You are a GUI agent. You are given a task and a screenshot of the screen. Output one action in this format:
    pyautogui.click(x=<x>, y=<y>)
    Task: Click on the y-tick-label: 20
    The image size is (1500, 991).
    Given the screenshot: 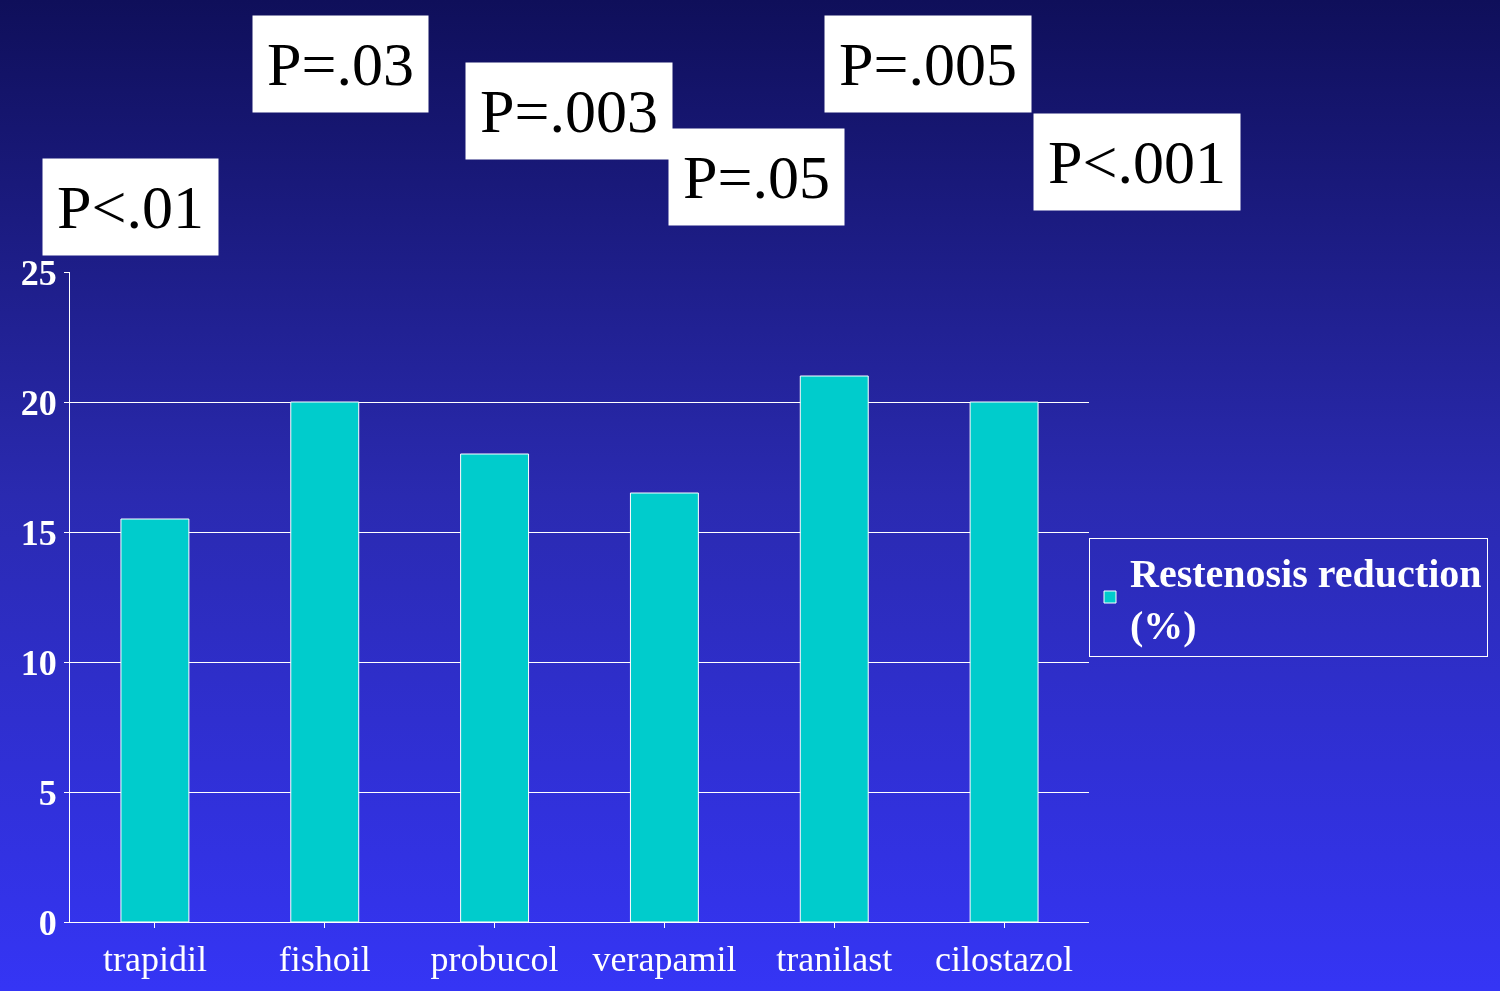 What is the action you would take?
    pyautogui.click(x=38, y=402)
    